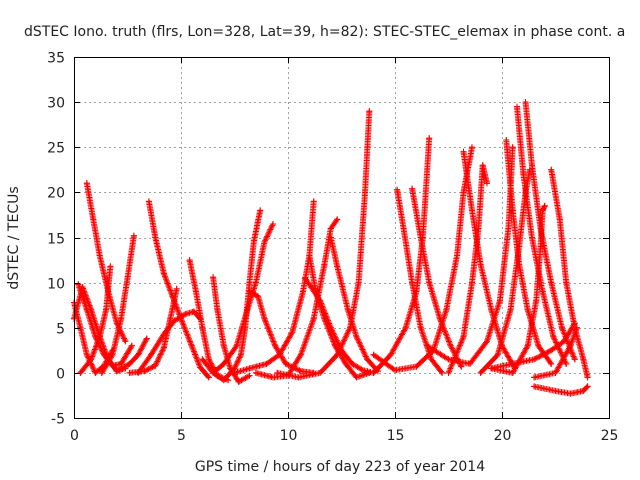 The width and height of the screenshot is (640, 480). Describe the element at coordinates (340, 467) in the screenshot. I see `x-axis-label: GPS time / hours of day 223 of year 2014` at that location.